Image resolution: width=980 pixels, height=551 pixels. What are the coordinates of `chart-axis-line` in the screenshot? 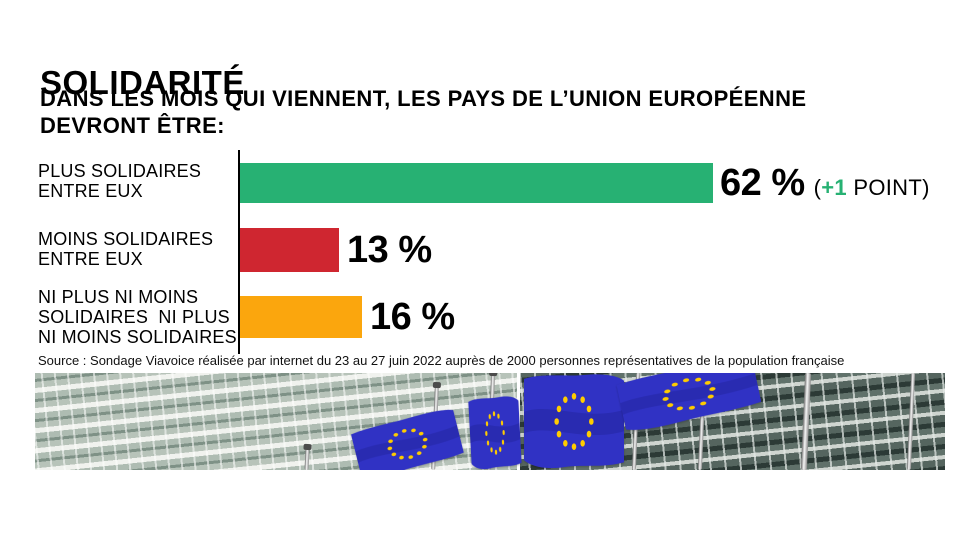 It's located at (239, 252).